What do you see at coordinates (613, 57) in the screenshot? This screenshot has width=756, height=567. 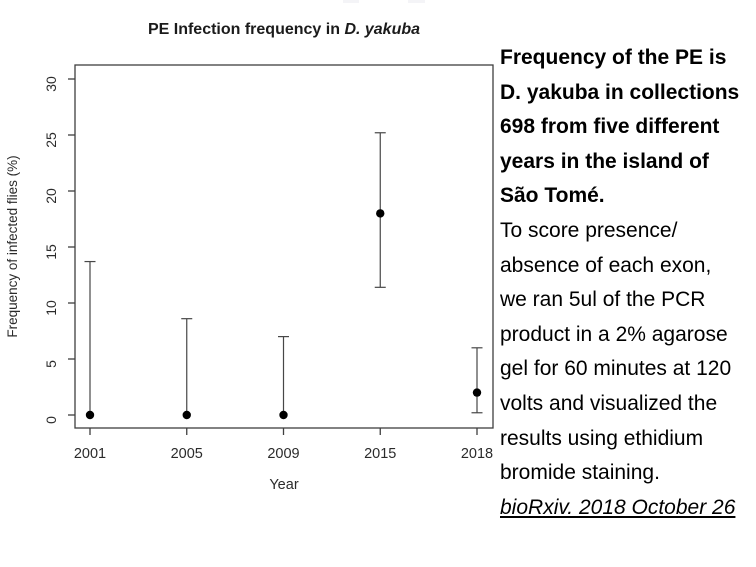 I see `caption-line: Frequency of the PE is` at bounding box center [613, 57].